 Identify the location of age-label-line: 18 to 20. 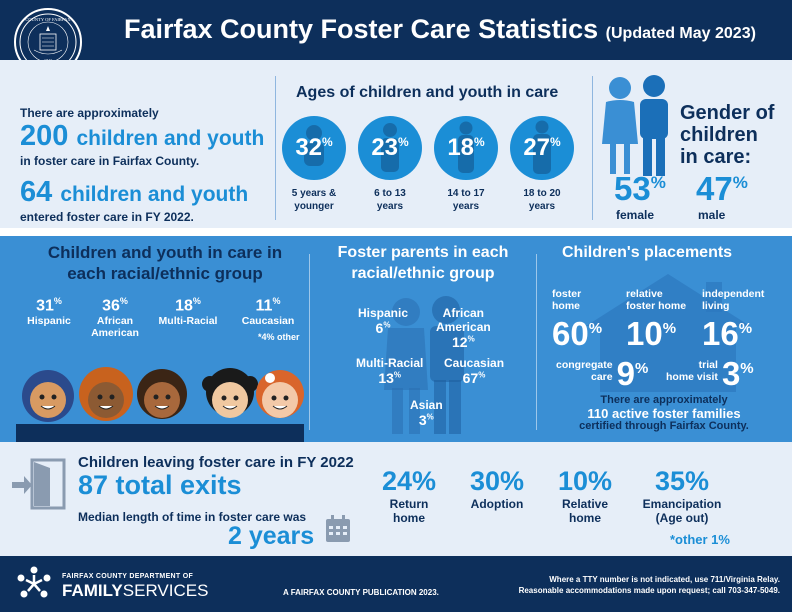
(542, 193).